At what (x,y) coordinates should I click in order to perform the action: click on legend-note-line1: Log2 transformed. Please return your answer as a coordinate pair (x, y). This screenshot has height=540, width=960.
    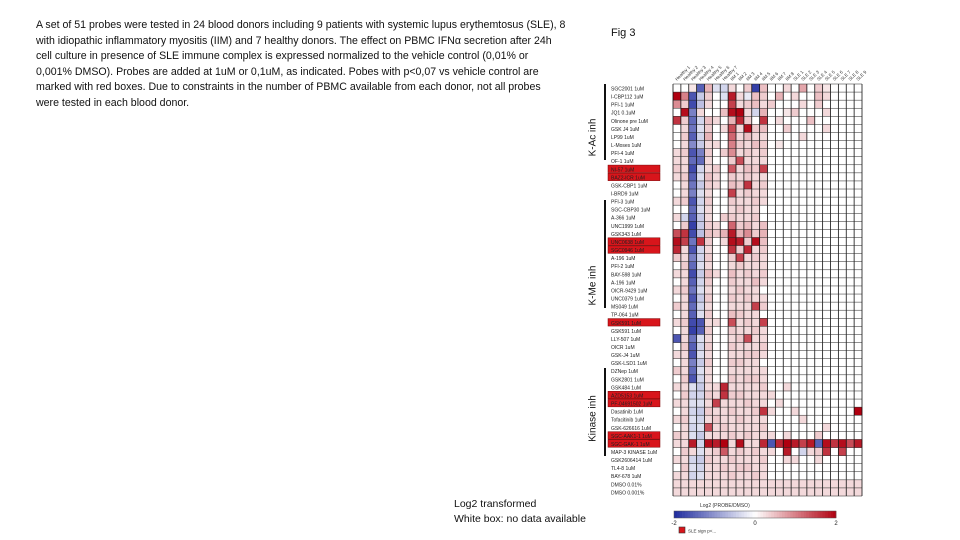
    Looking at the image, I should click on (495, 504).